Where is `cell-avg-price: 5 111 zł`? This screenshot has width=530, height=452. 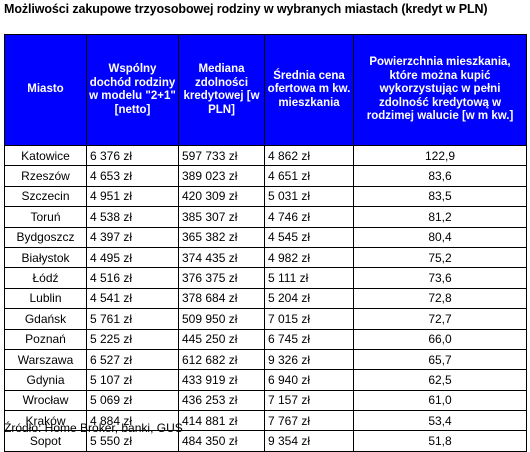 cell-avg-price: 5 111 zł is located at coordinates (309, 278).